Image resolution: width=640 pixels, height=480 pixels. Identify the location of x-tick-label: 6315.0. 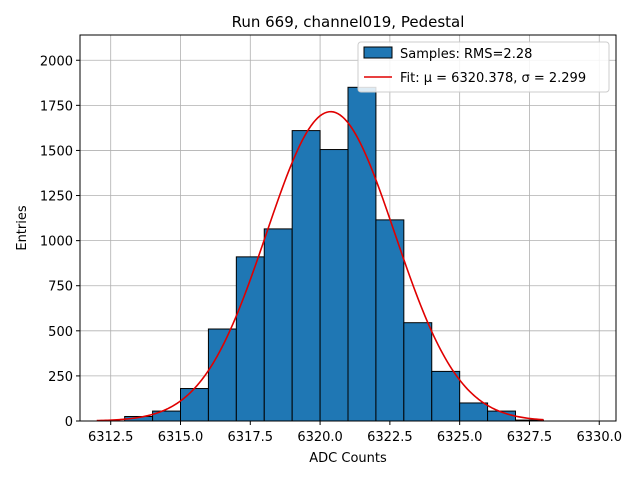
(181, 437).